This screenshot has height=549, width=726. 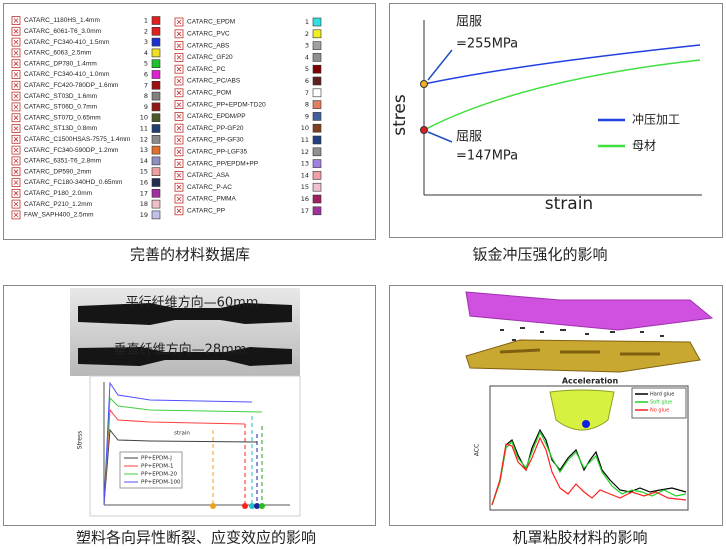 I want to click on material-name: CATARC_C1500HSAS-7575_1.4mm, so click(x=77, y=139).